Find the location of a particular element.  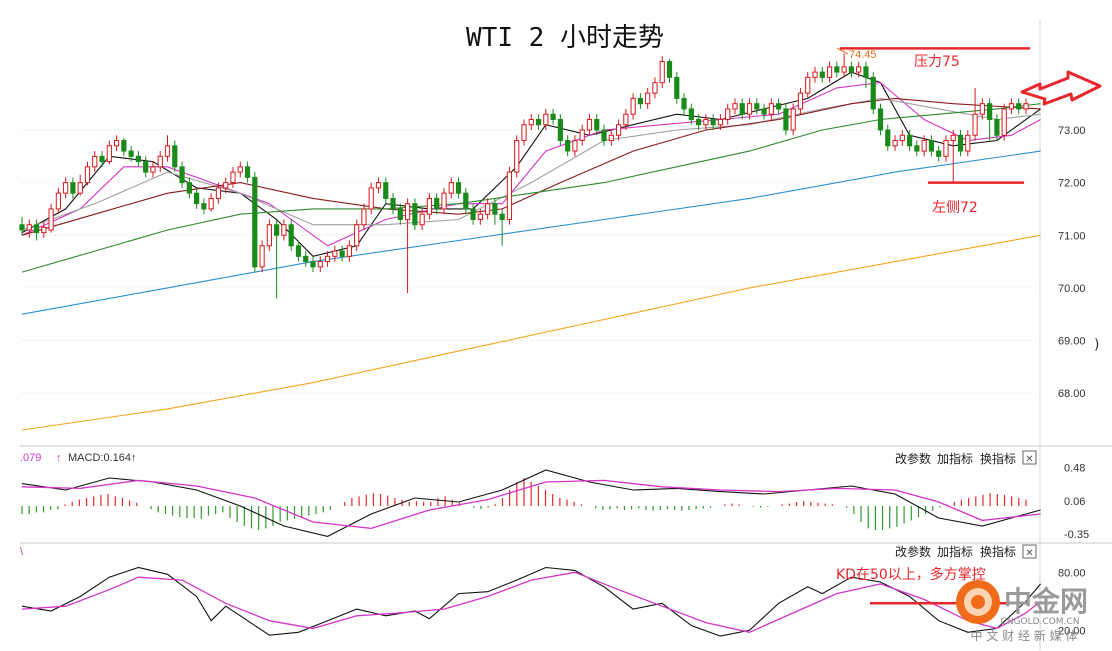

support-label: 左侧72 is located at coordinates (955, 208).